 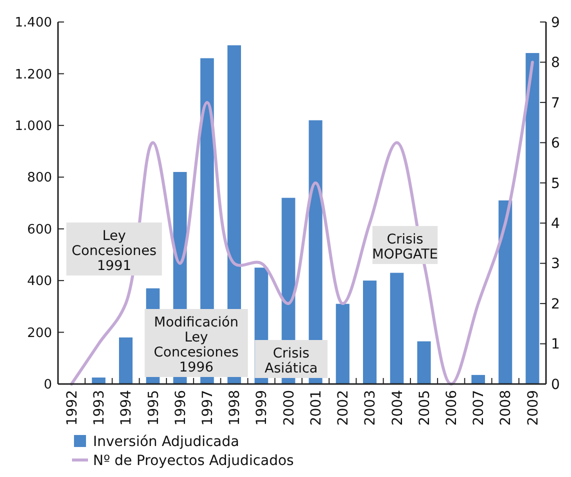 What do you see at coordinates (555, 103) in the screenshot?
I see `y2-tick-label: 7` at bounding box center [555, 103].